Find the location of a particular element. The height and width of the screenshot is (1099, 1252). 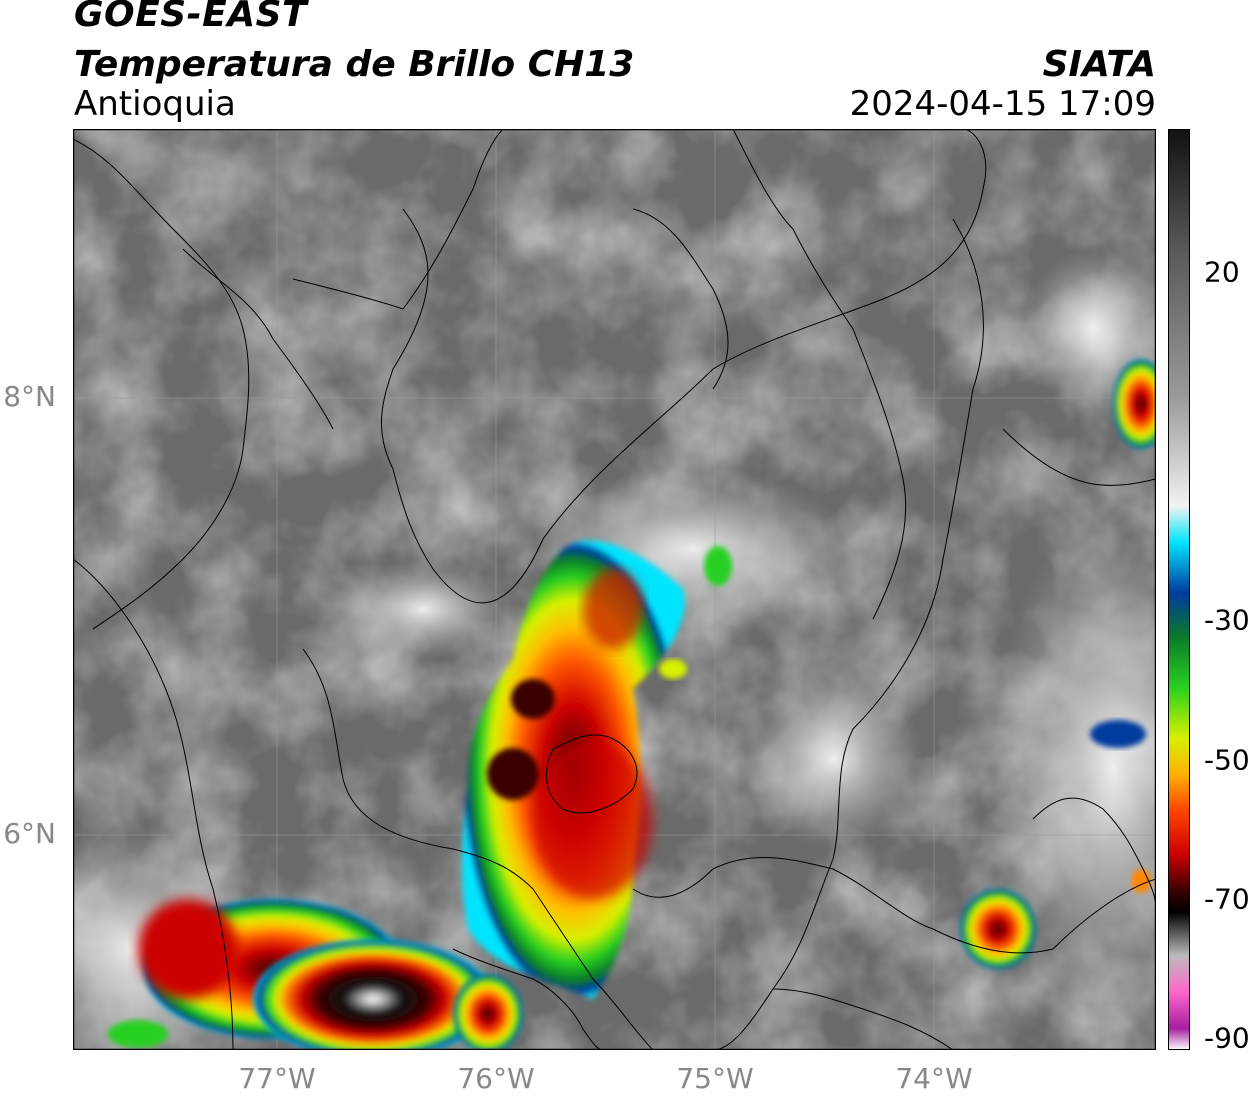

colorbar-tick-minus50: -50 is located at coordinates (1227, 760).